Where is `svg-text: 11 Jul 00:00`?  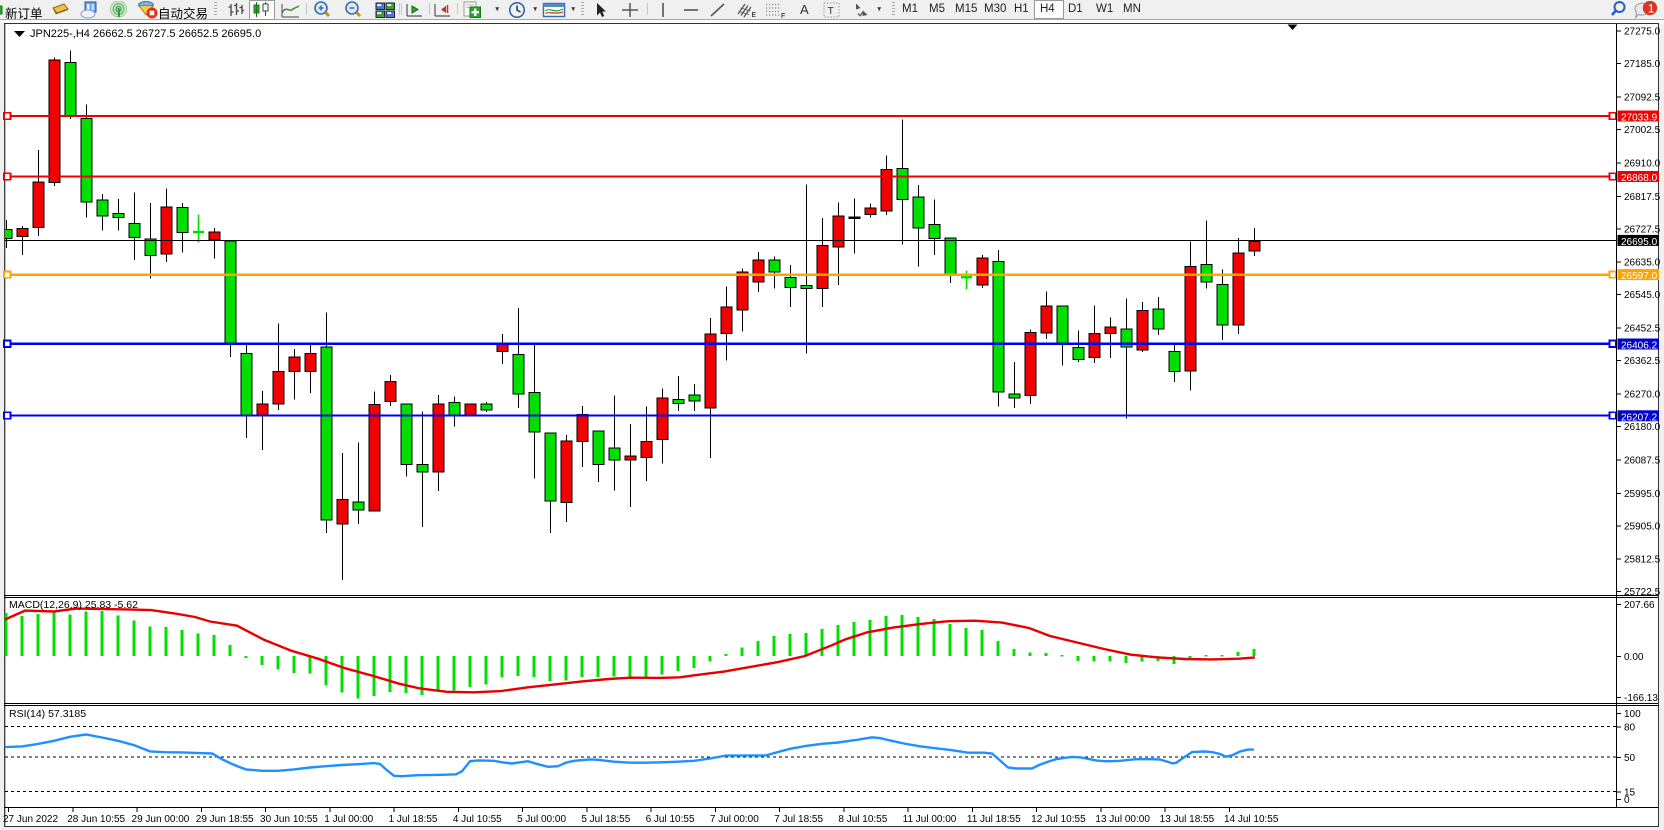 svg-text: 11 Jul 00:00 is located at coordinates (930, 819).